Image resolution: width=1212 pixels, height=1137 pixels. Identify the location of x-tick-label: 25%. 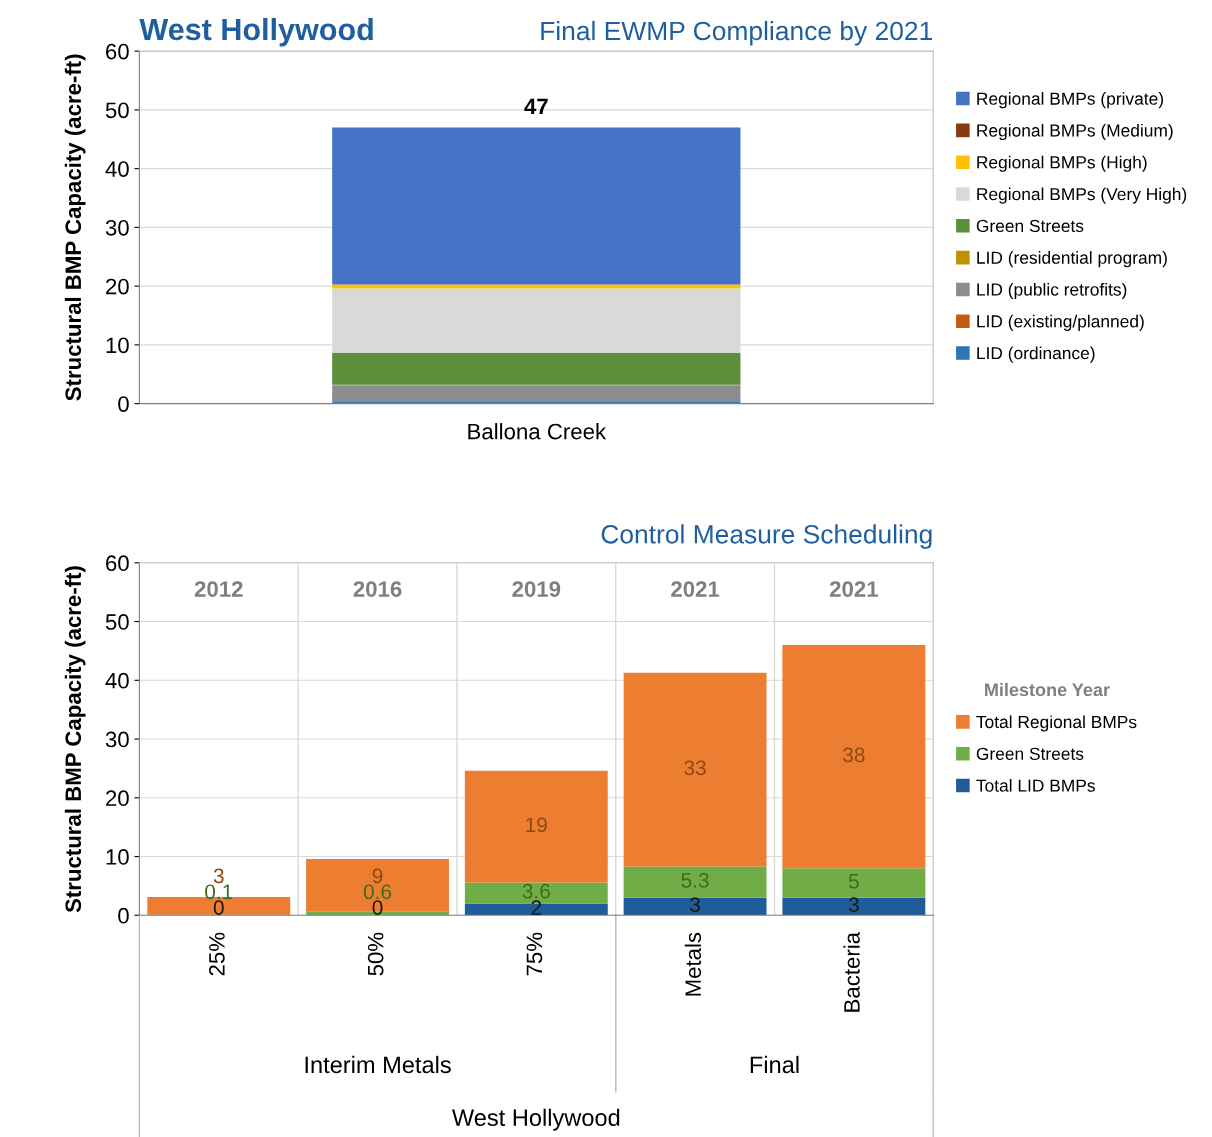
(217, 954).